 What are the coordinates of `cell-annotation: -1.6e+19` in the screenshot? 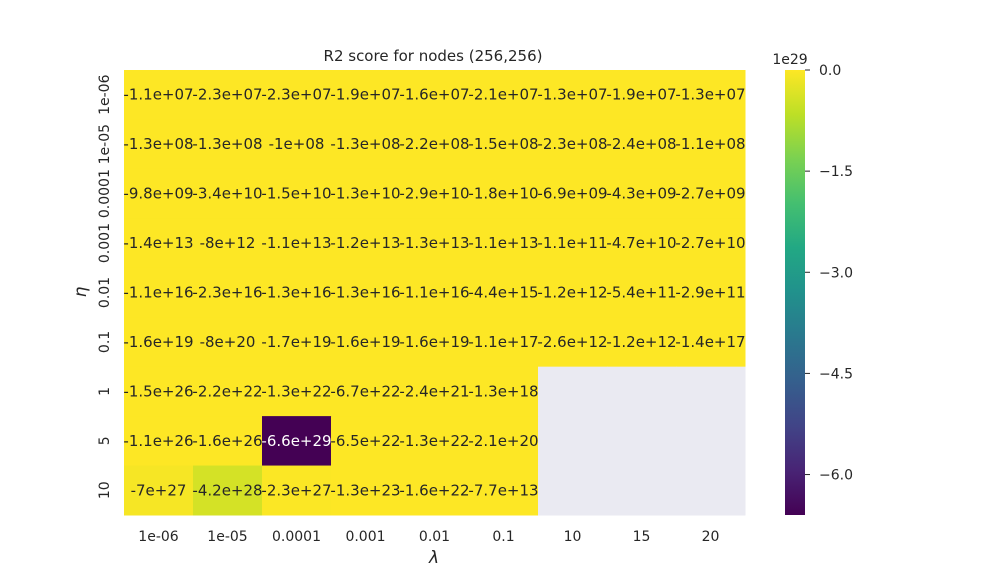 It's located at (365, 342).